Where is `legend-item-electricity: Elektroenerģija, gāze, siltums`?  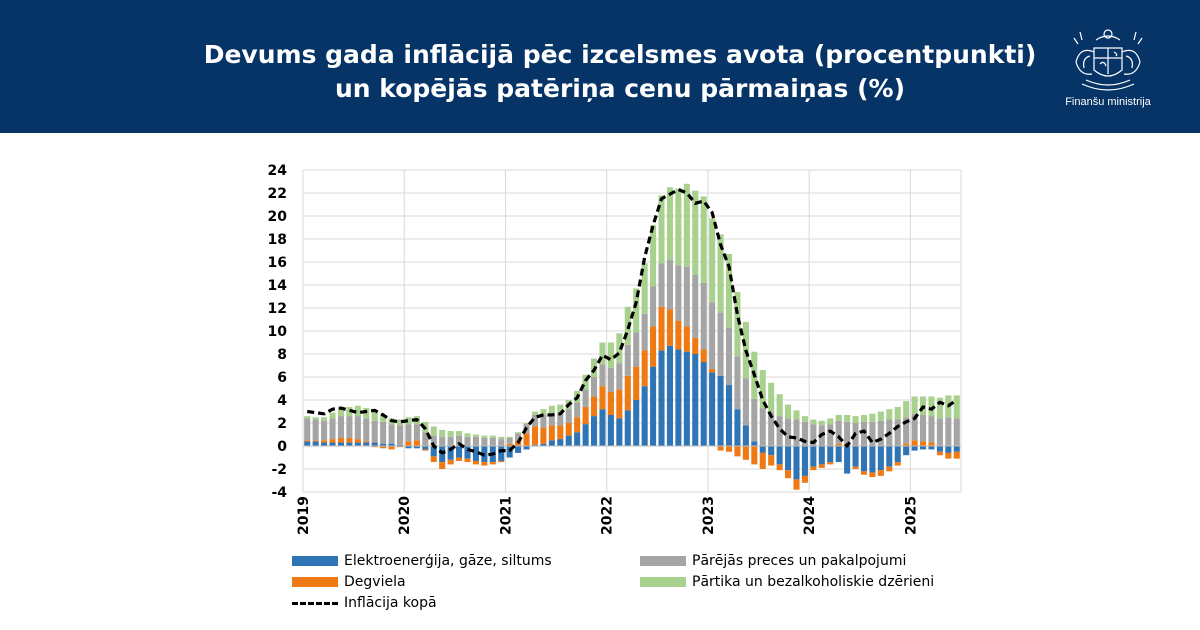
legend-item-electricity: Elektroenerģija, gāze, siltums is located at coordinates (422, 561).